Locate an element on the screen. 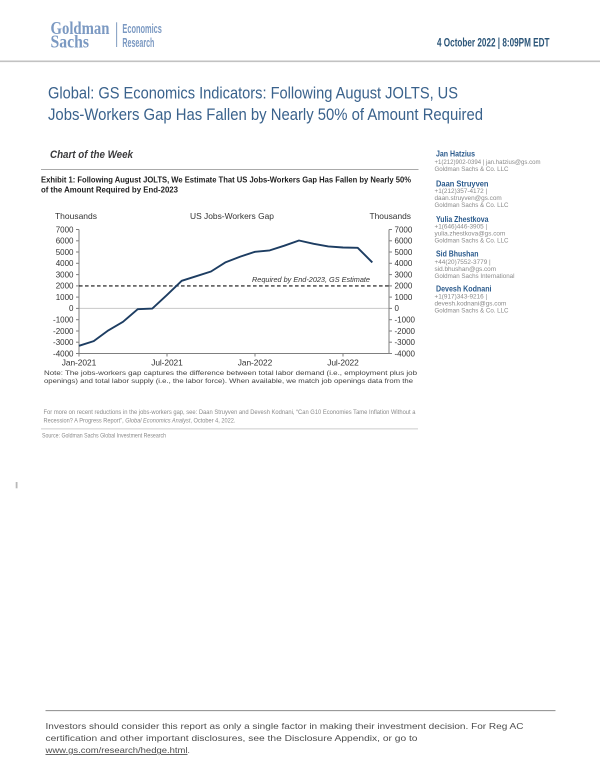  svg-text: Jan-2021 is located at coordinates (79, 362).